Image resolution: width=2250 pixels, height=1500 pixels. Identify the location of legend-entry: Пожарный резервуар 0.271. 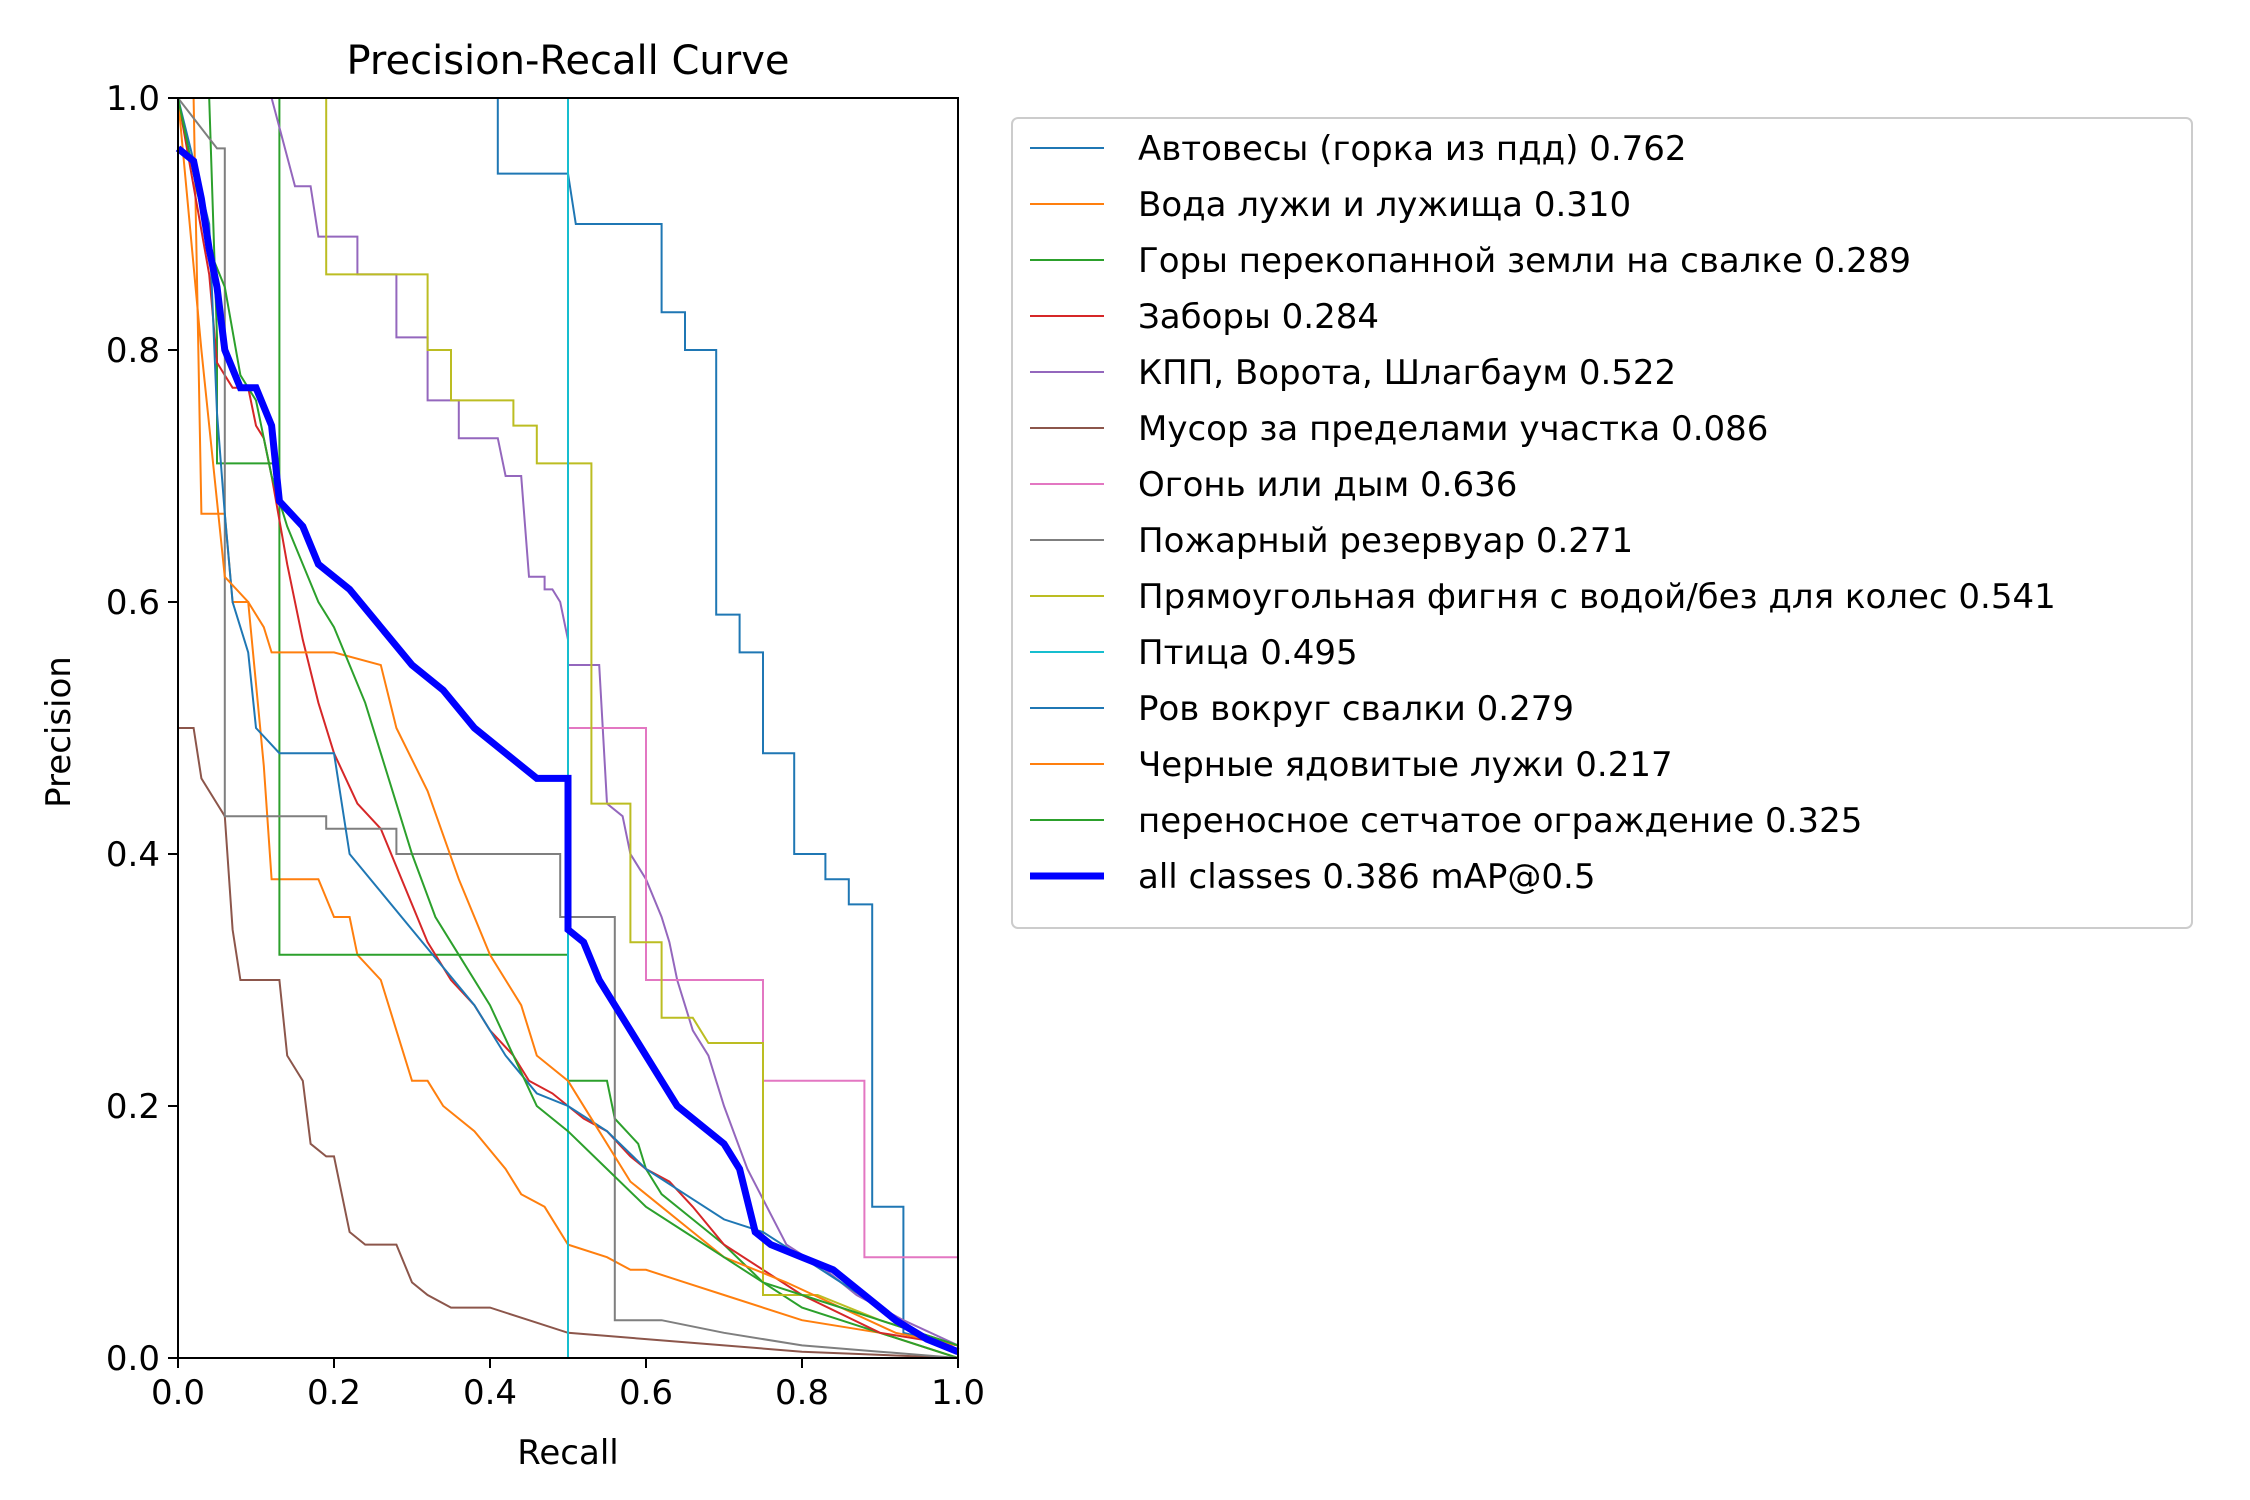
(1385, 541).